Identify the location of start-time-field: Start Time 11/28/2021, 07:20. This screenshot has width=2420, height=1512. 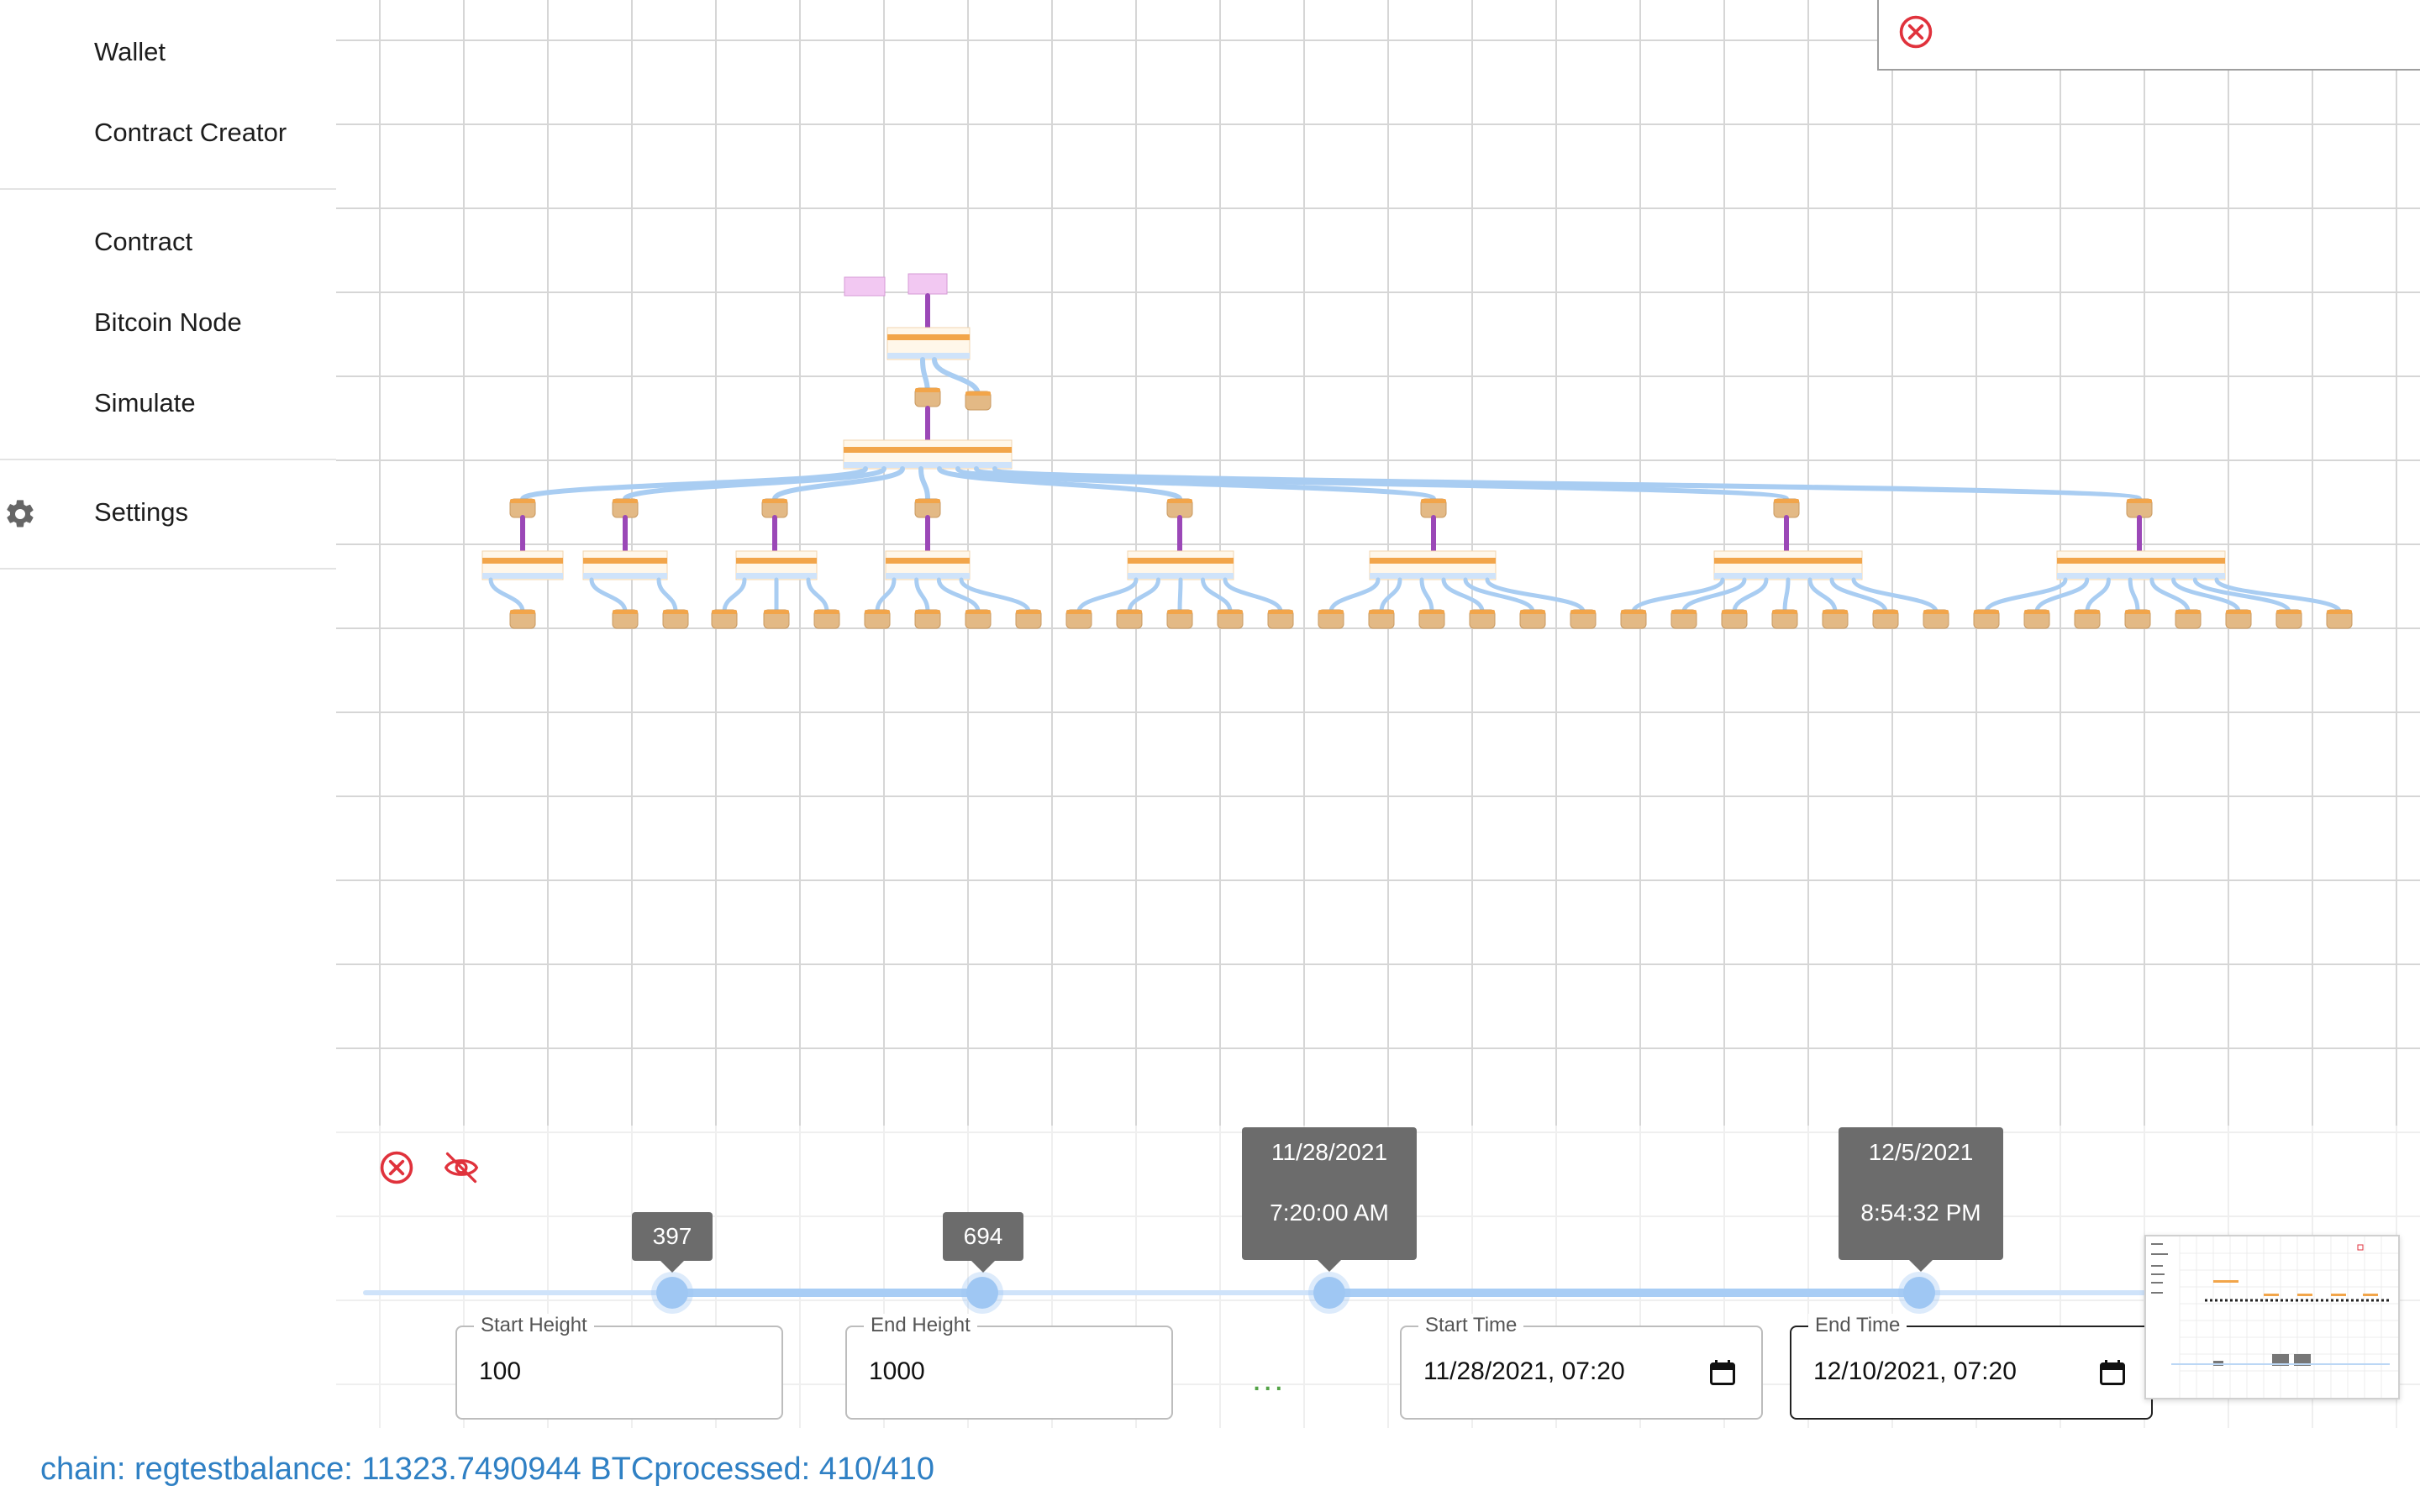
(1582, 1367).